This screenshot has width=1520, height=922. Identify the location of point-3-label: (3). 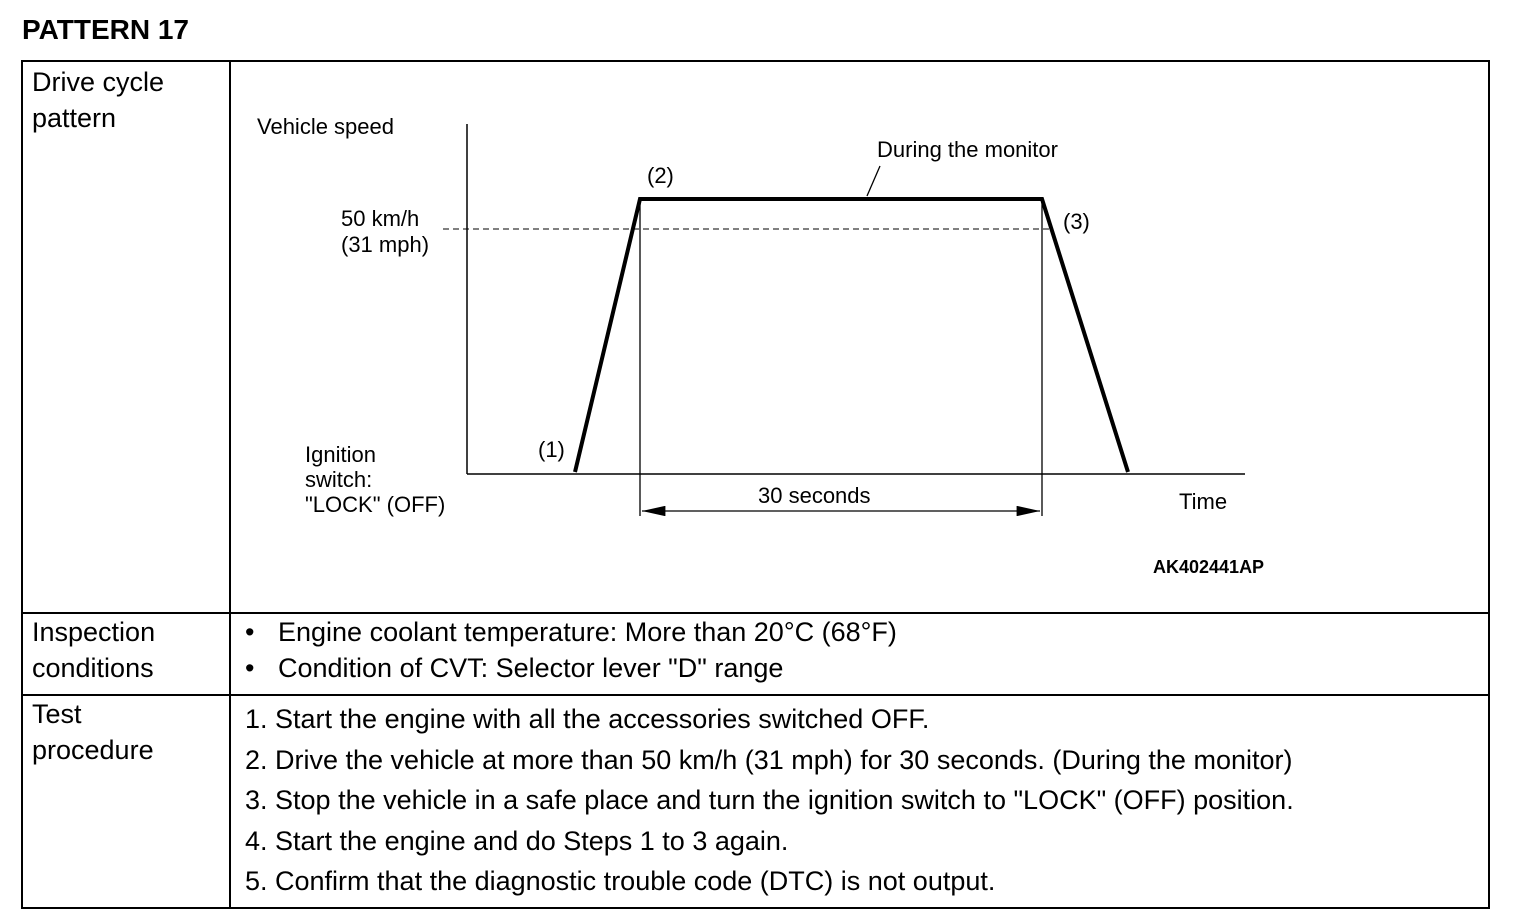
(1076, 221).